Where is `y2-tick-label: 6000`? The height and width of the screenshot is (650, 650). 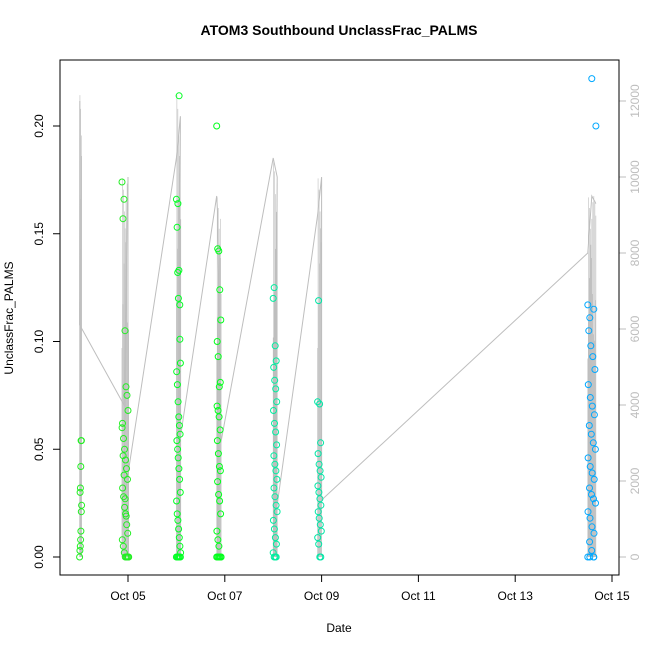
y2-tick-label: 6000 is located at coordinates (635, 328).